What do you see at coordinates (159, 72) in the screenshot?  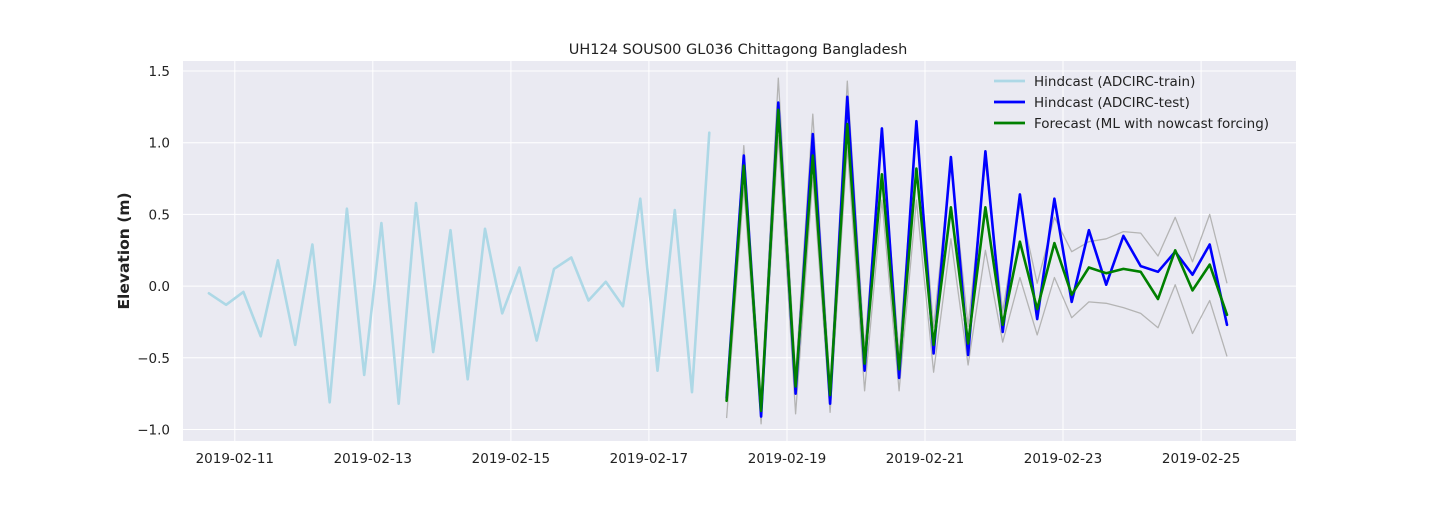 I see `y-tick-label: 1.5` at bounding box center [159, 72].